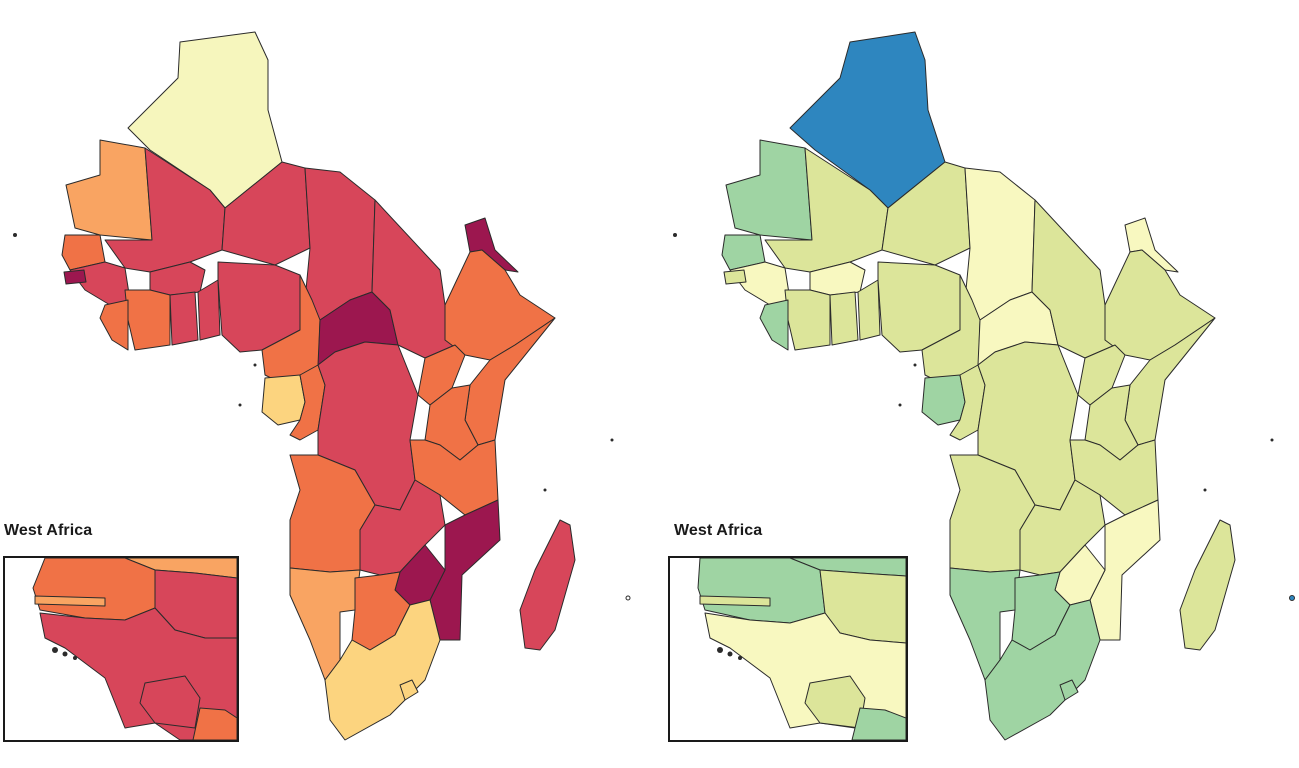 This screenshot has width=1299, height=768. What do you see at coordinates (214, 723) in the screenshot?
I see `inset-left-liberia` at bounding box center [214, 723].